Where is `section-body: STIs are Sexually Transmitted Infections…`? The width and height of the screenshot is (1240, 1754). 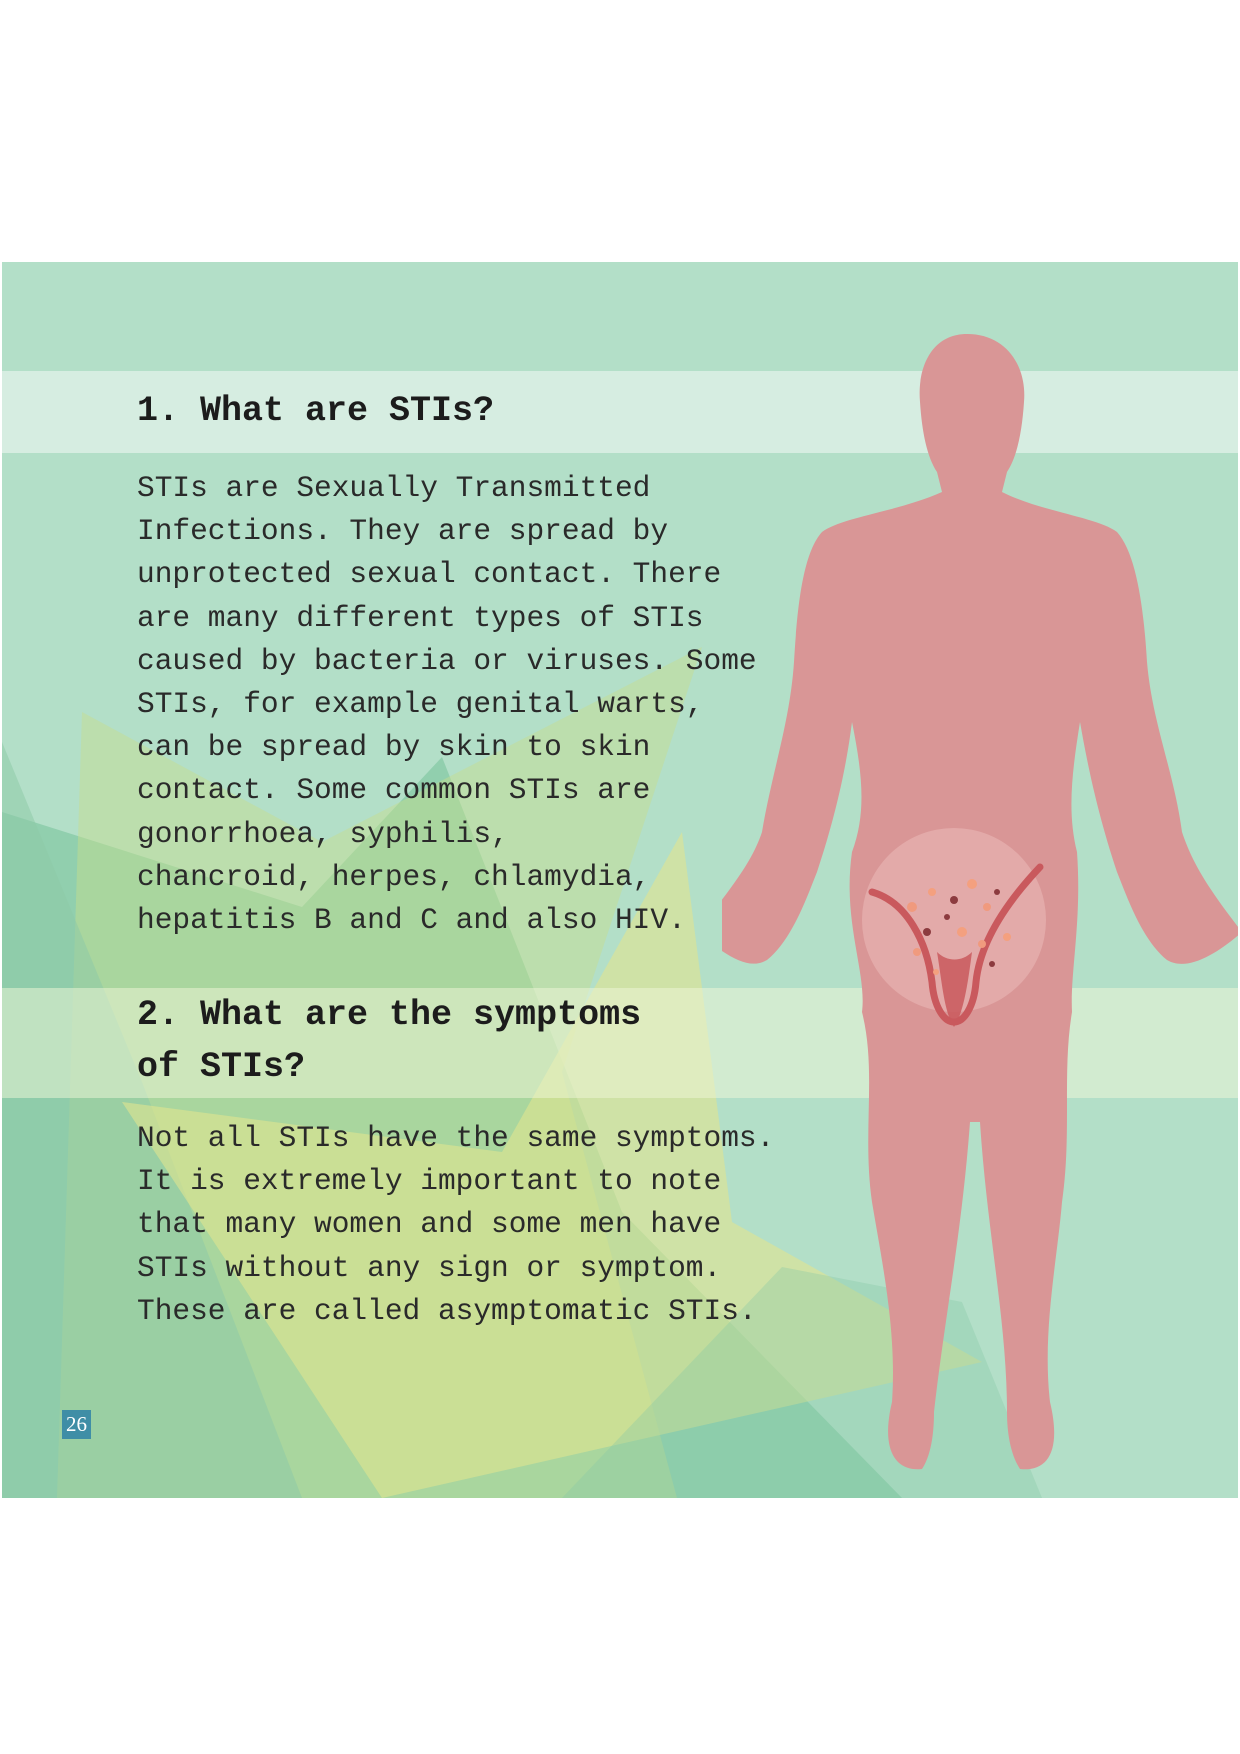 section-body: STIs are Sexually Transmitted Infections… is located at coordinates (447, 704).